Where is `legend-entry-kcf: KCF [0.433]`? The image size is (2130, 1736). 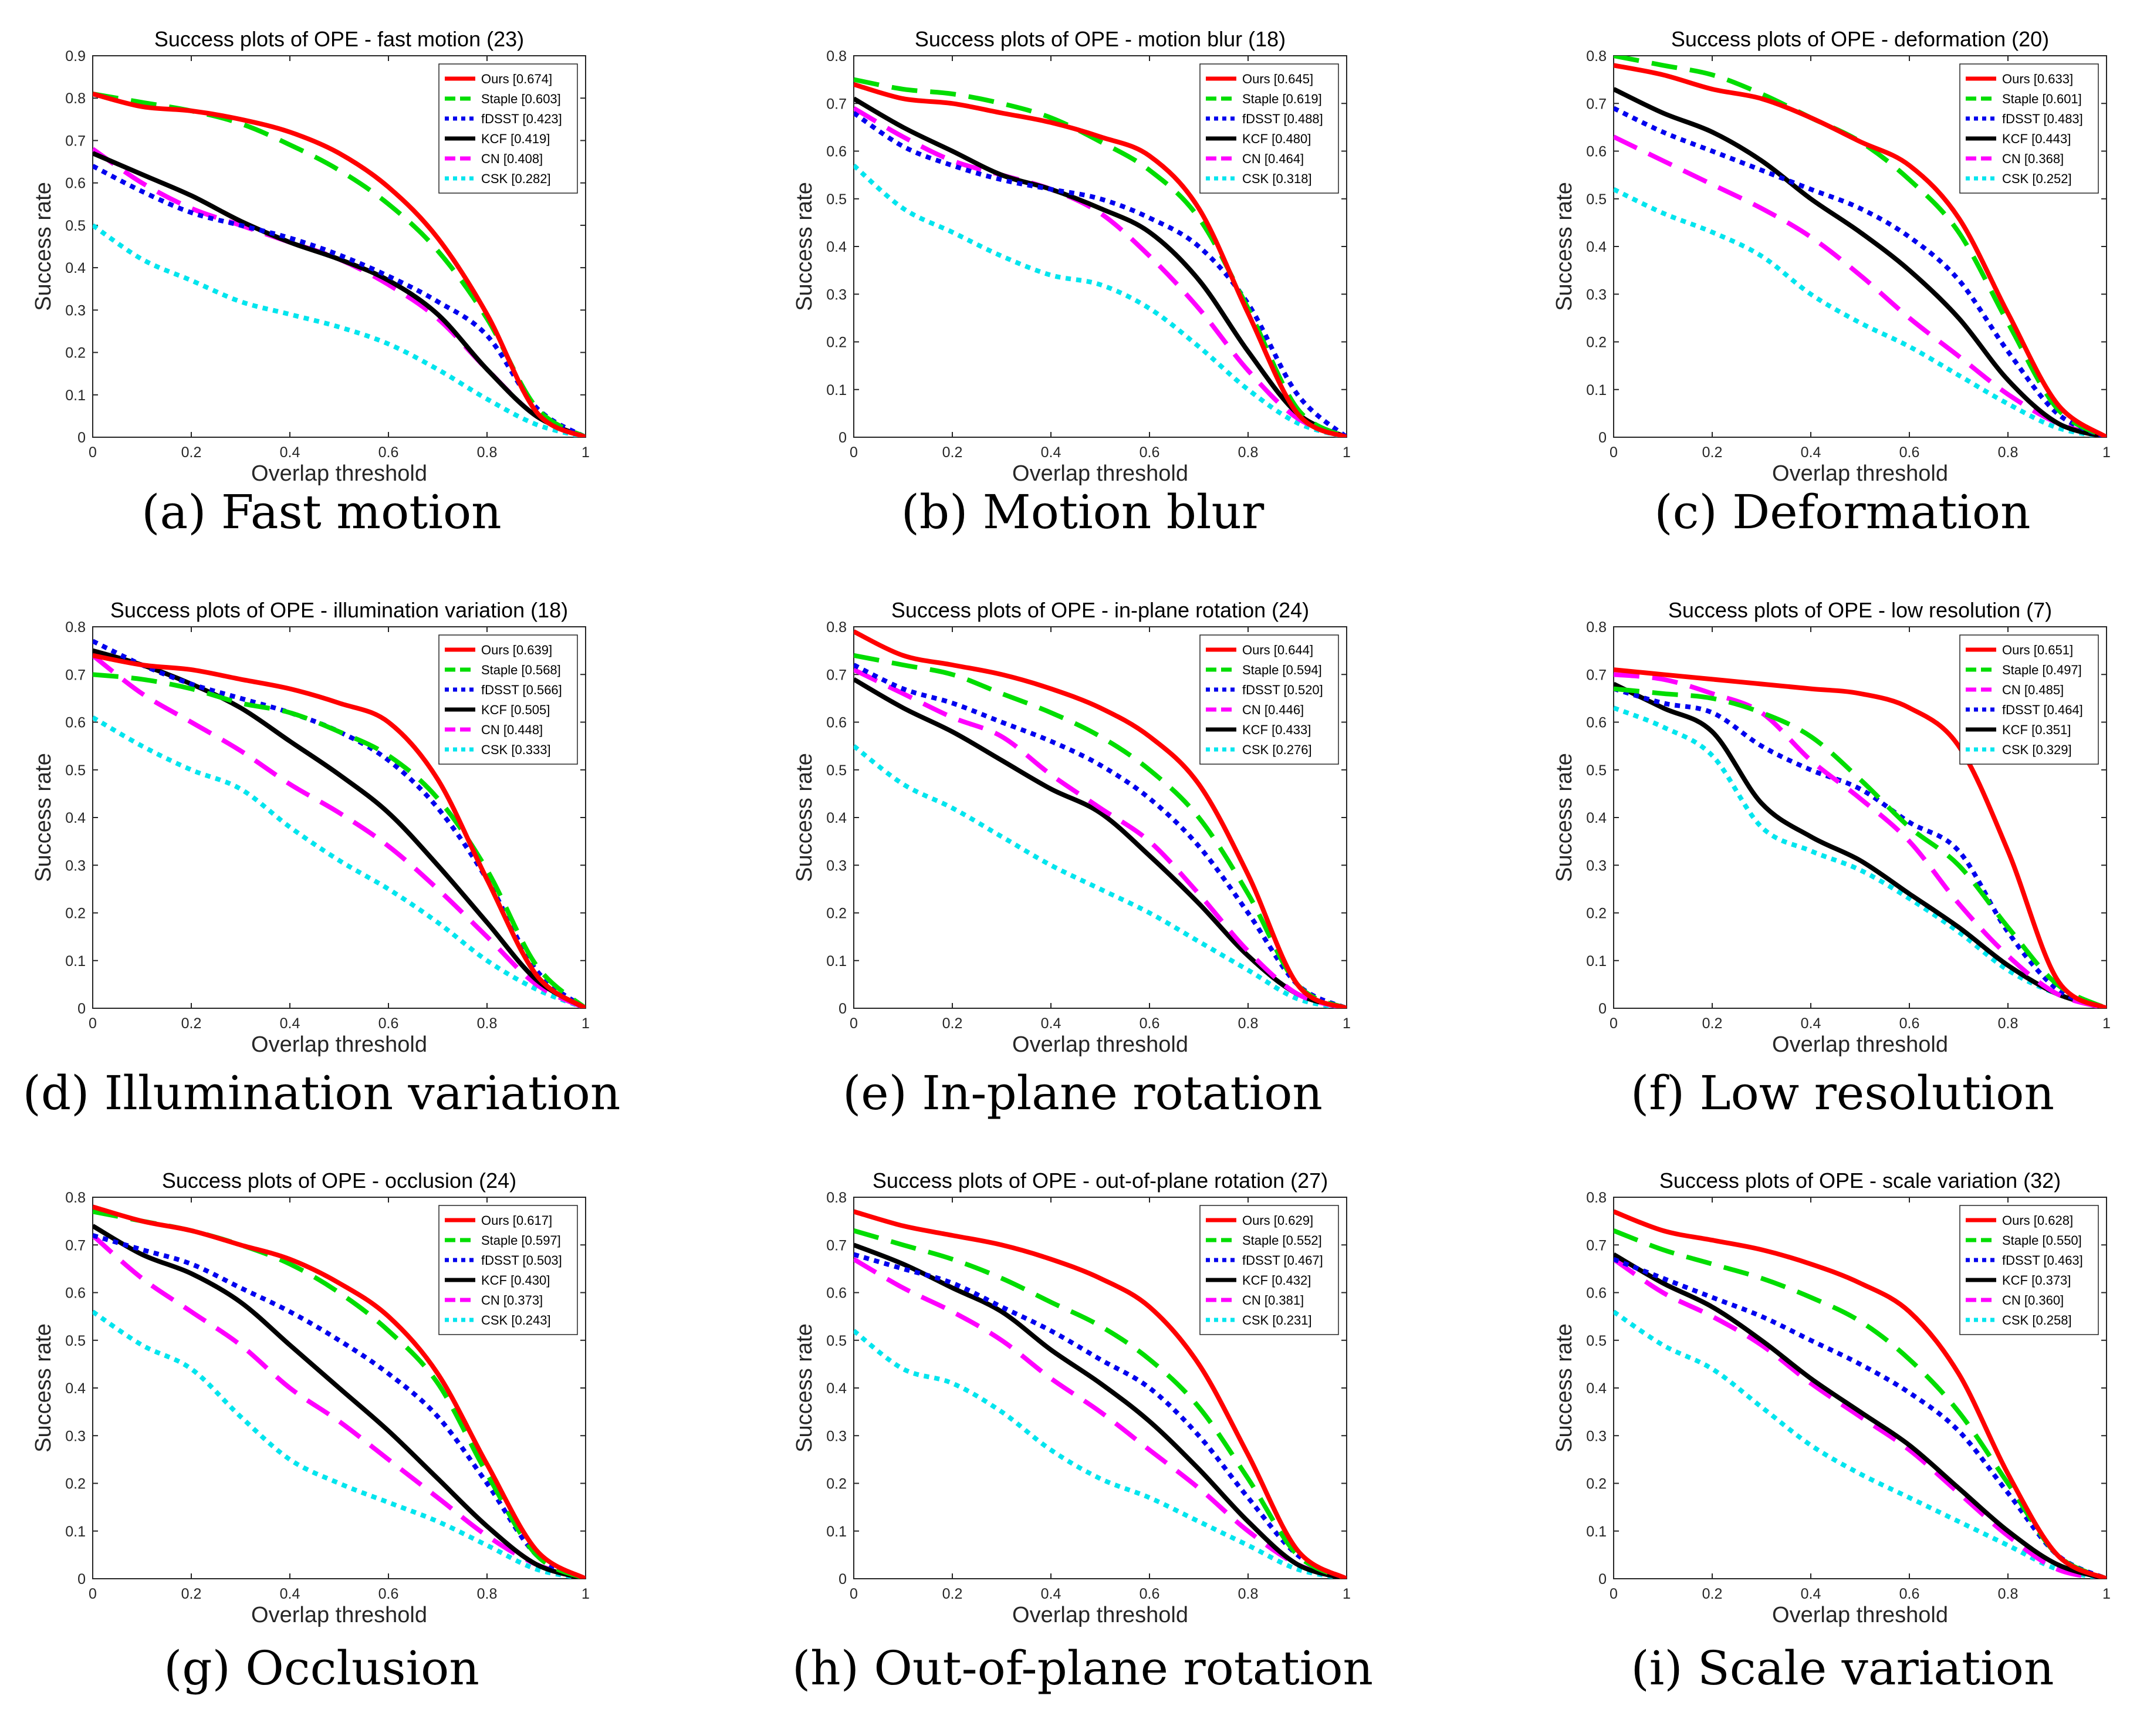
legend-entry-kcf: KCF [0.433] is located at coordinates (1276, 730).